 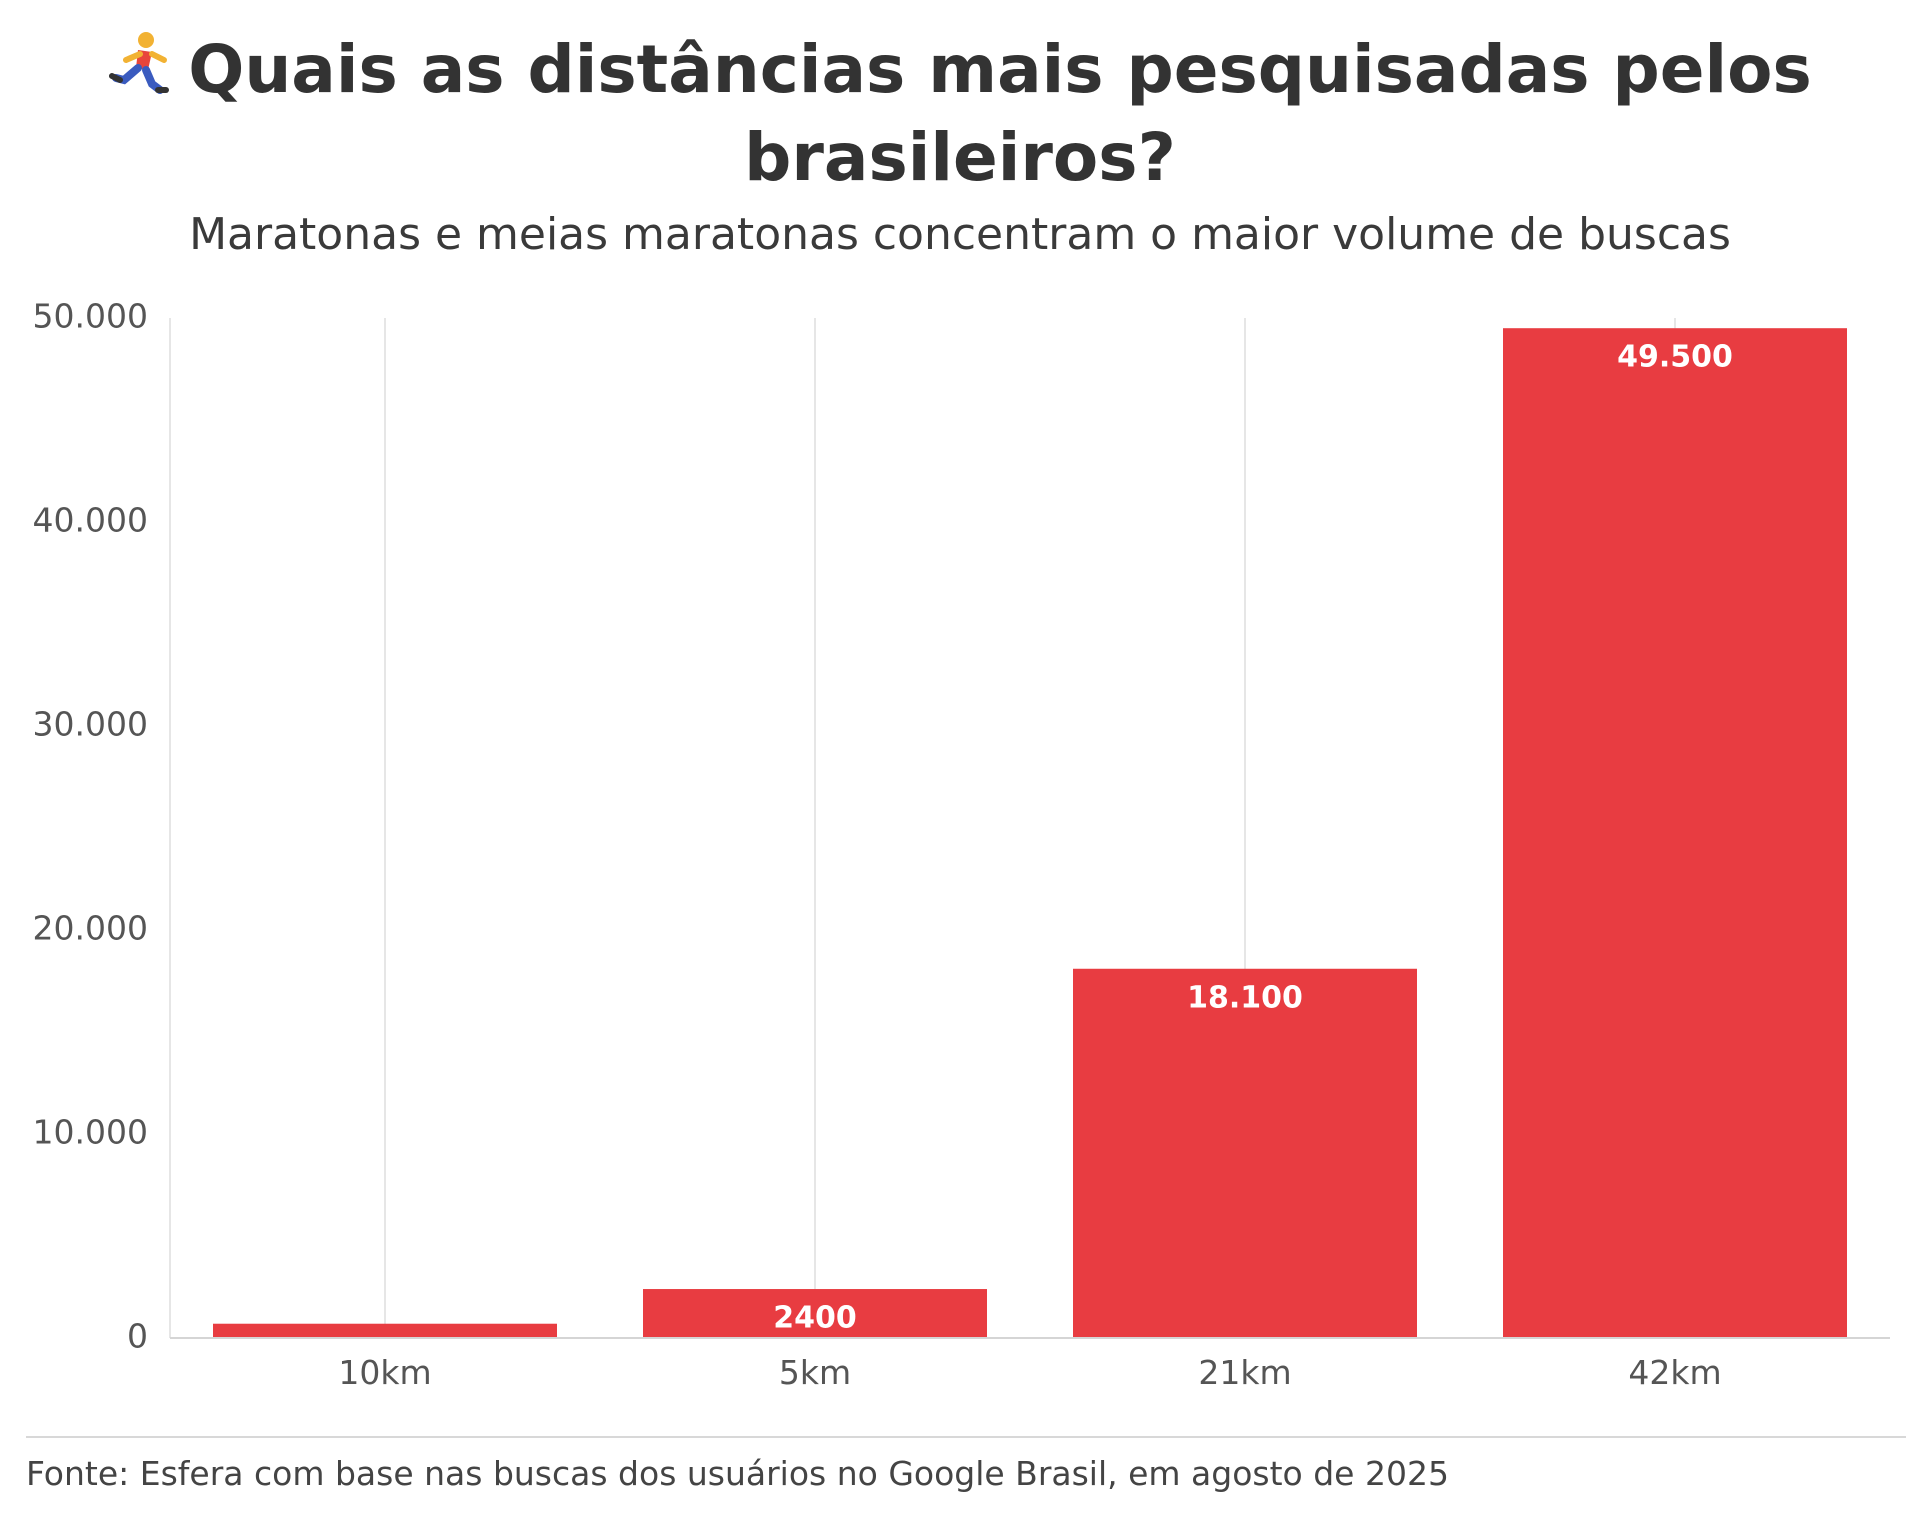 I want to click on x-tick-label: 10km, so click(x=384, y=1372).